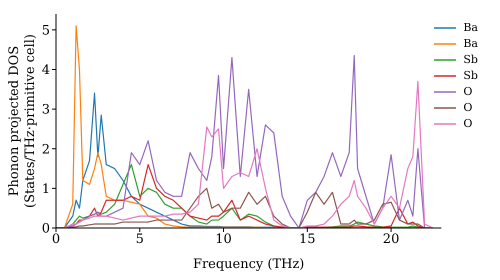 This screenshot has width=500, height=280. Describe the element at coordinates (46, 30) in the screenshot. I see `y-tick-label: 5` at that location.